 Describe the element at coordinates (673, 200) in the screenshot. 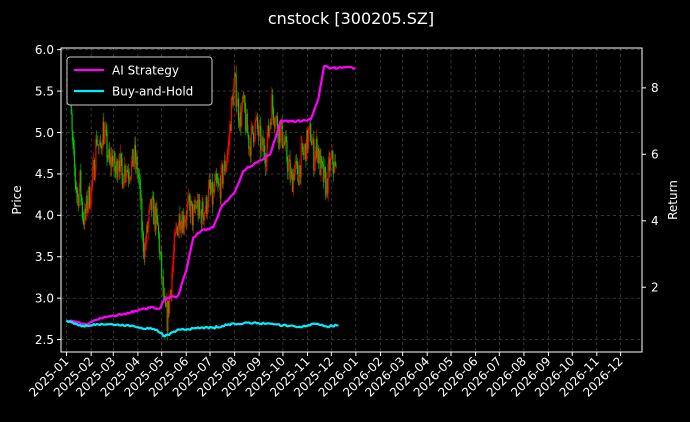

I see `y-axis-right-label: Return` at that location.